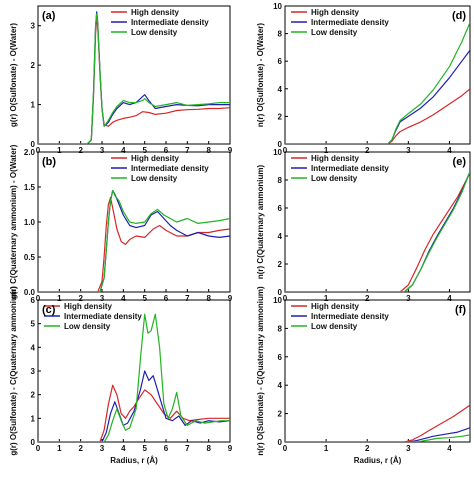 This screenshot has height=481, width=474. What do you see at coordinates (460, 162) in the screenshot?
I see `panel-label-e: (e)` at bounding box center [460, 162].